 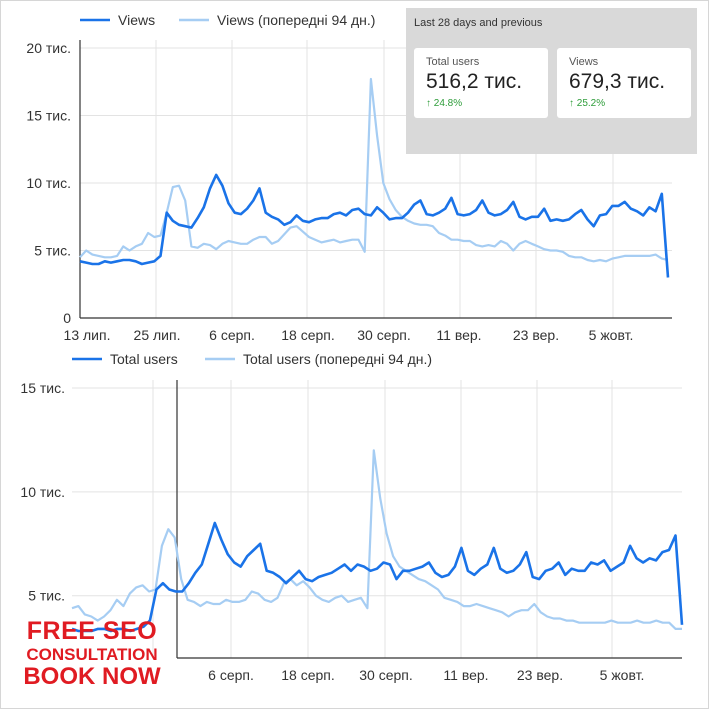 I want to click on total-users-scorecard: Total users 516,2 тис. ↑ 24.8%, so click(x=481, y=83).